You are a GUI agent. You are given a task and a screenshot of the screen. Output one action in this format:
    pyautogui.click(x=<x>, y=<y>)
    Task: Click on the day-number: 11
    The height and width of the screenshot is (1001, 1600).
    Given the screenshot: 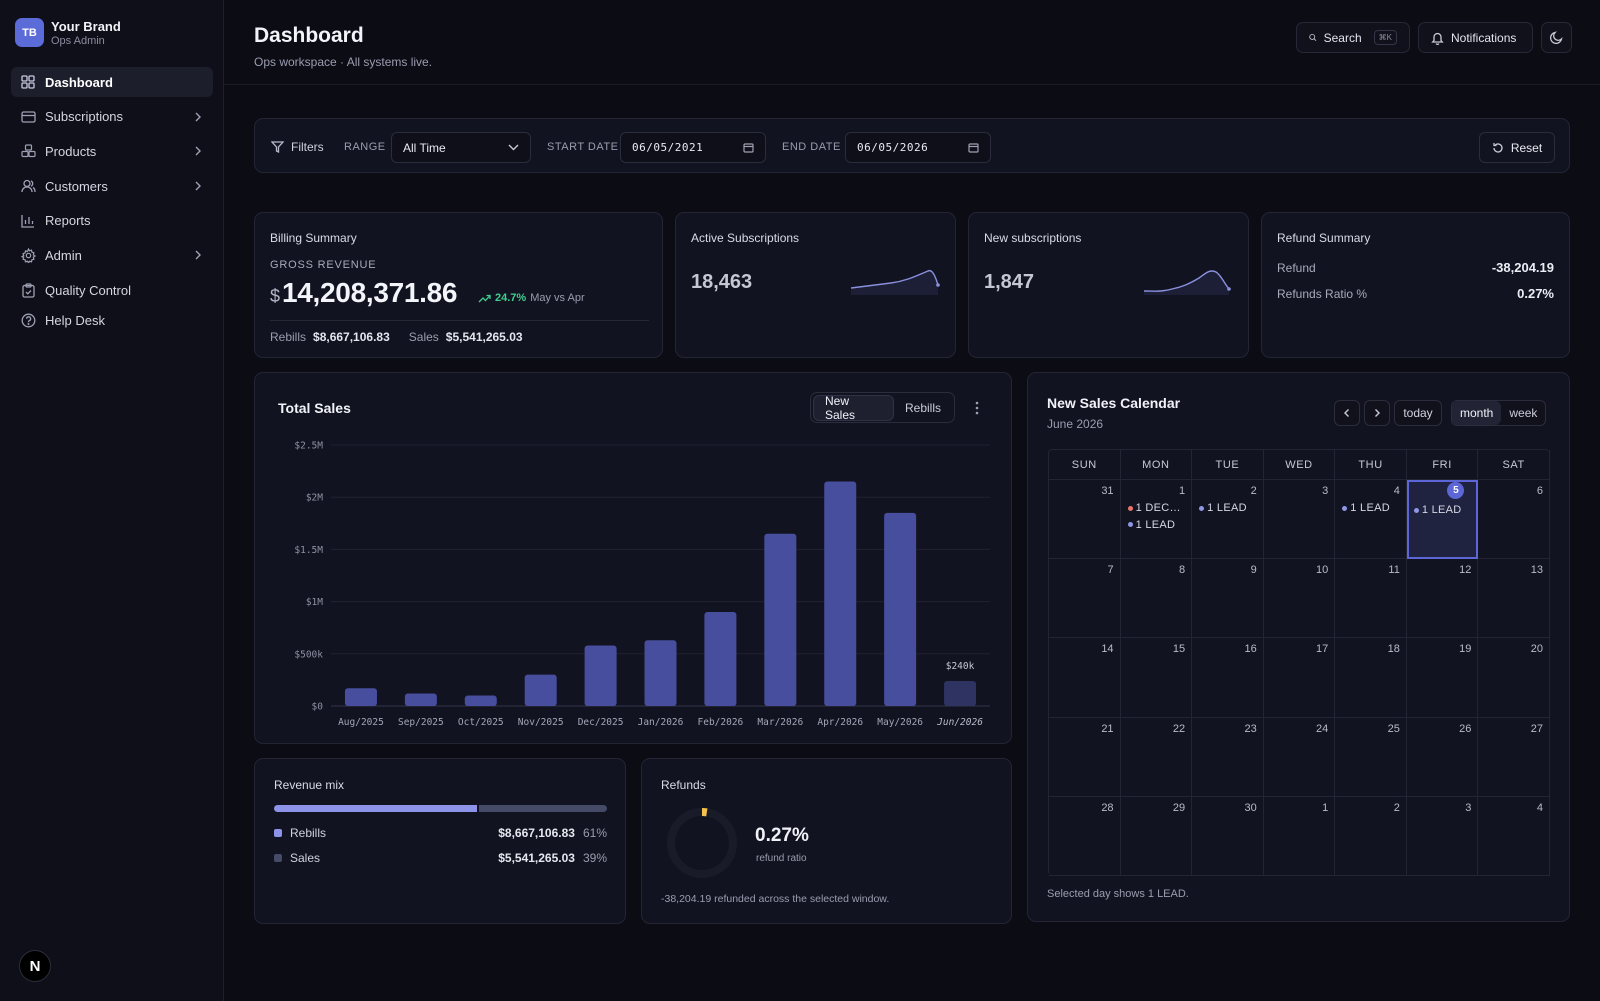 What is the action you would take?
    pyautogui.click(x=1394, y=570)
    